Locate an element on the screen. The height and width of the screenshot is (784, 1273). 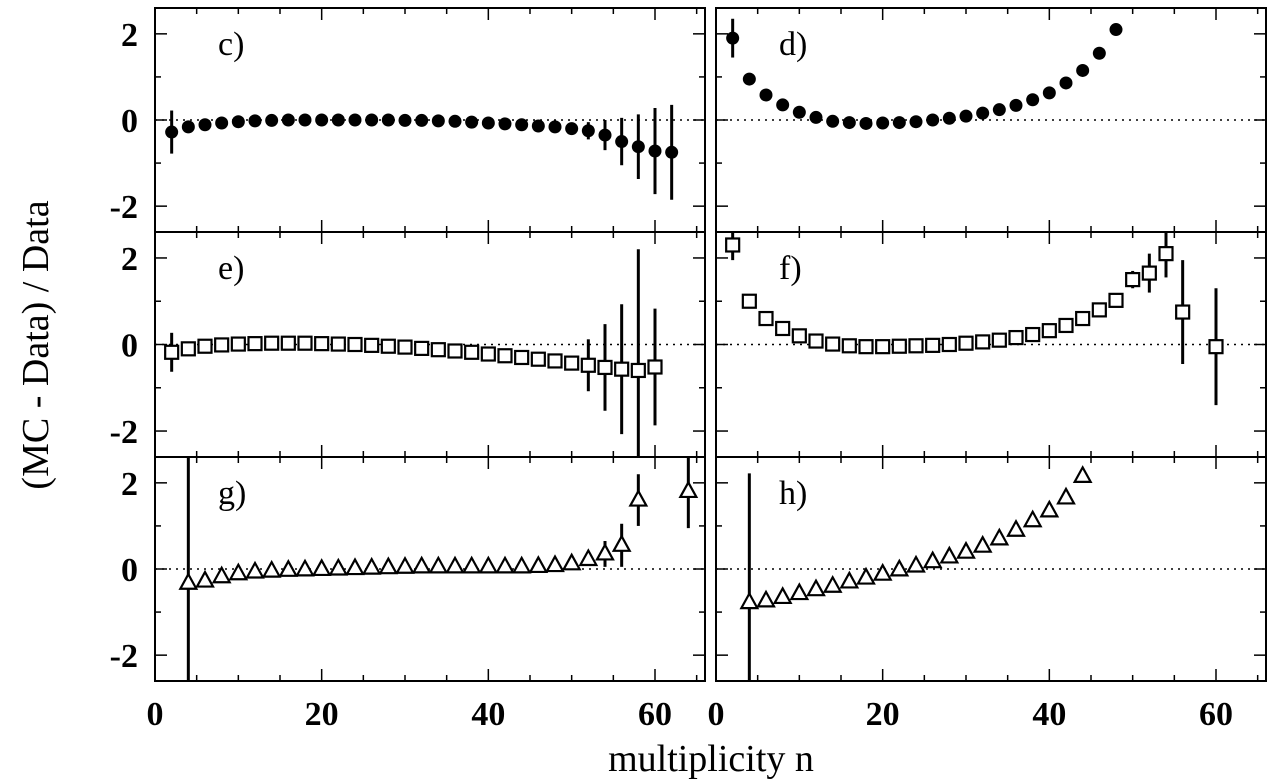
panel-label: g) is located at coordinates (232, 493).